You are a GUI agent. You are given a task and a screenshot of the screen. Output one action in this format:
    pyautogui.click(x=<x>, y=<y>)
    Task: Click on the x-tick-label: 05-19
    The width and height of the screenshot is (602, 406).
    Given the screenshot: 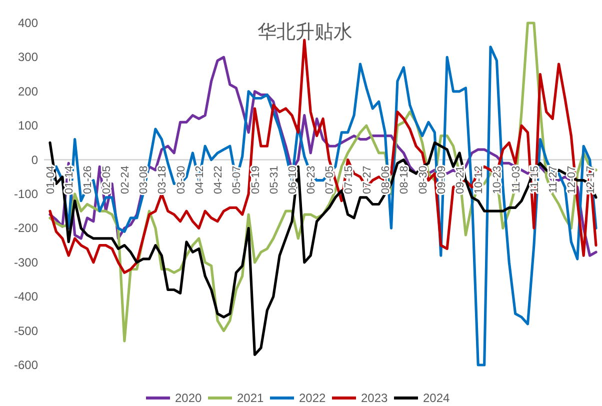 What is the action you would take?
    pyautogui.click(x=256, y=180)
    